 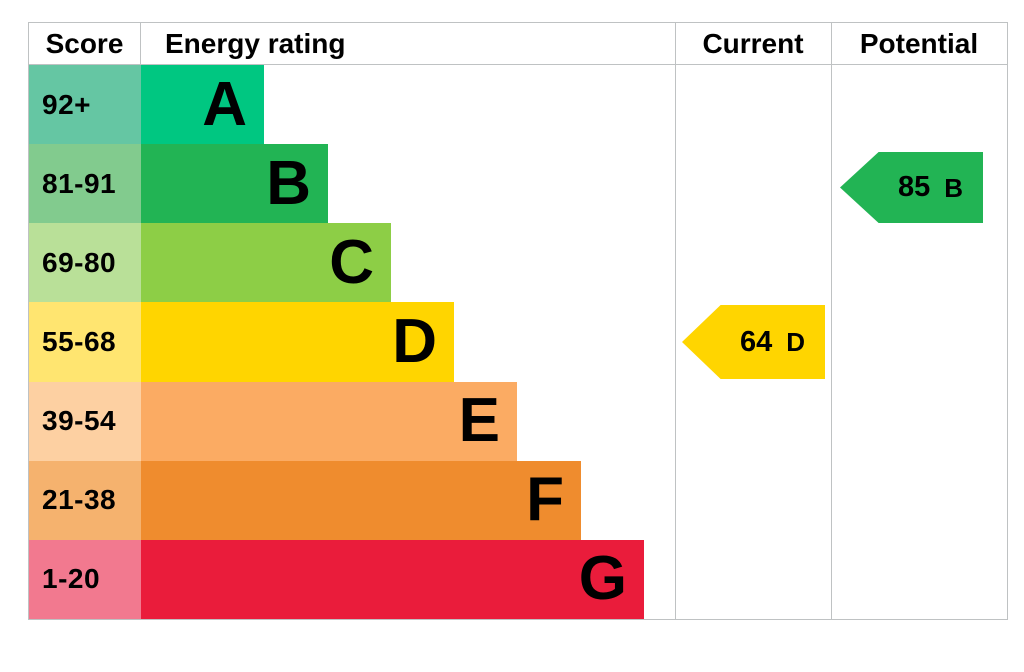 I want to click on potential-rating-band: B, so click(x=954, y=187).